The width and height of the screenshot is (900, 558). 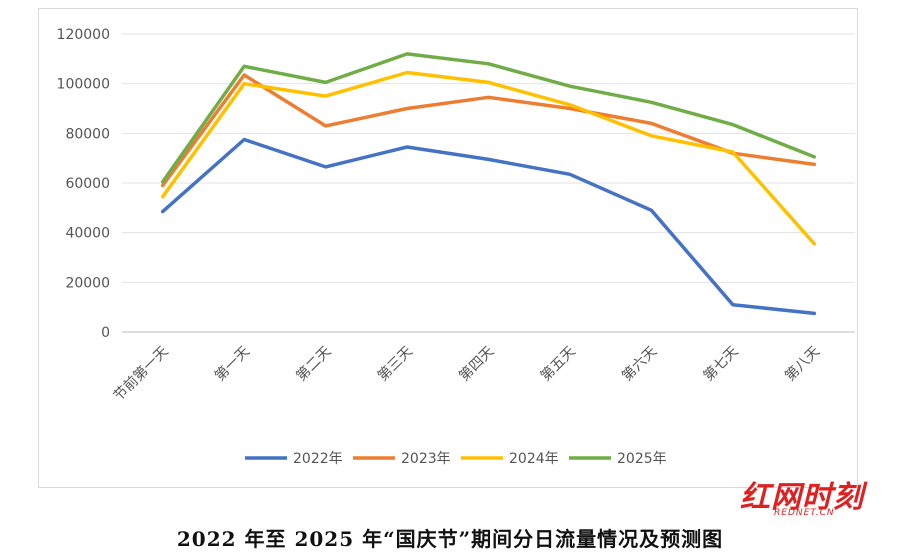 I want to click on x-tick-label: 第二天, so click(x=314, y=364).